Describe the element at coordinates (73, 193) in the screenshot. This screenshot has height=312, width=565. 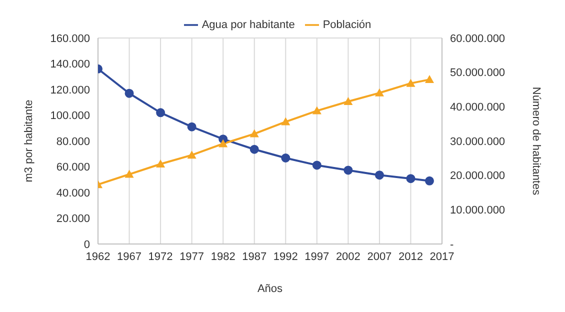
I see `y-tick-label: 40.000` at that location.